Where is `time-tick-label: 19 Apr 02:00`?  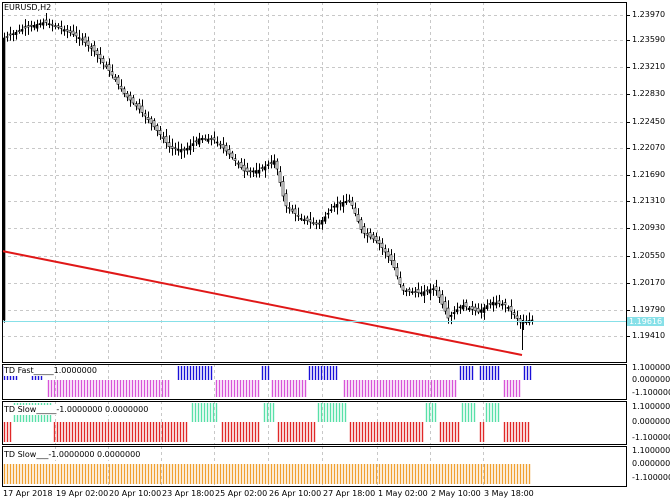 time-tick-label: 19 Apr 02:00 is located at coordinates (82, 493).